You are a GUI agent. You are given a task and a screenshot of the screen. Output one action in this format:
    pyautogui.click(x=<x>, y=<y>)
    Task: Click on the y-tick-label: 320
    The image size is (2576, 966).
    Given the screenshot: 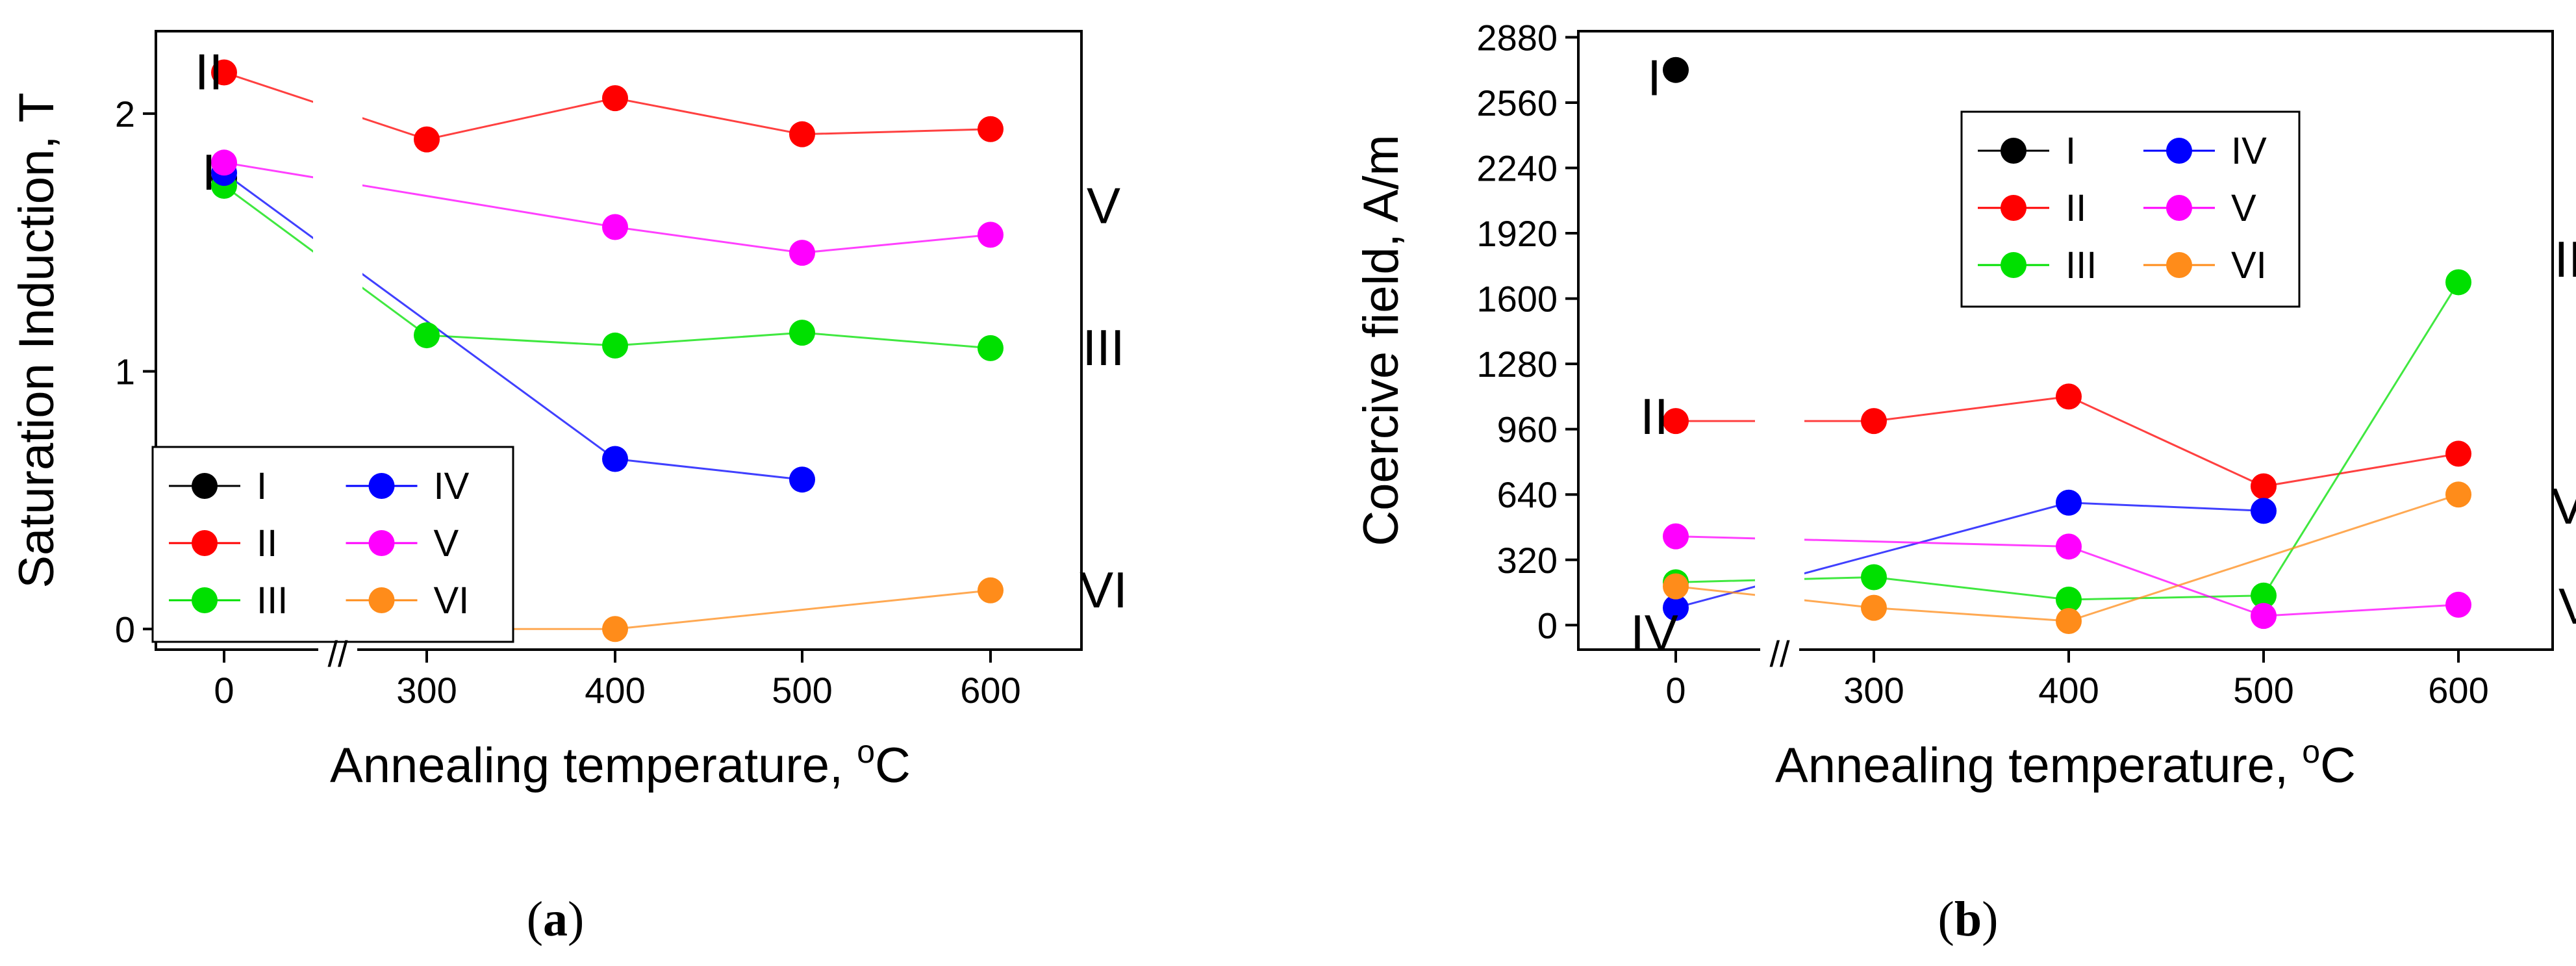 What is the action you would take?
    pyautogui.click(x=1528, y=560)
    